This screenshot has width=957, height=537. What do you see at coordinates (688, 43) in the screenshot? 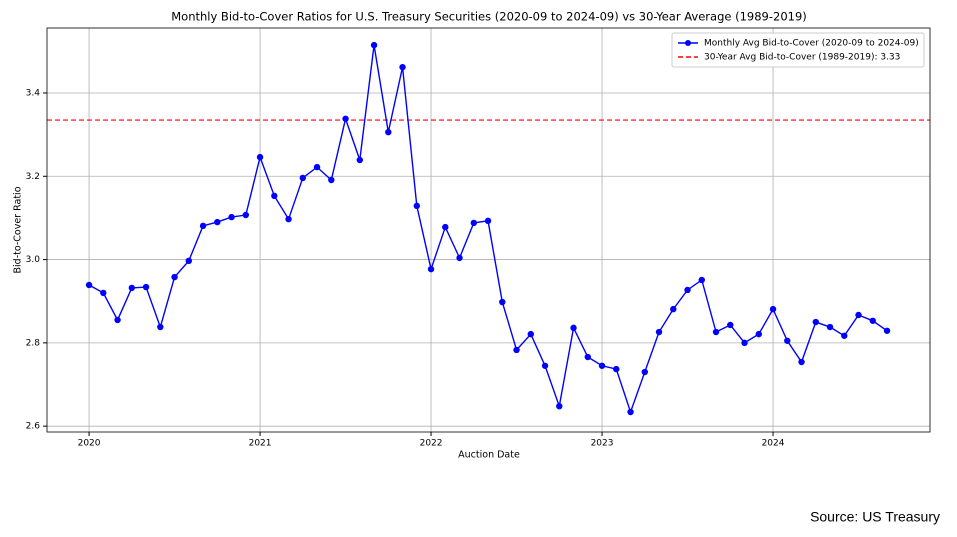
I see `legend-marker` at bounding box center [688, 43].